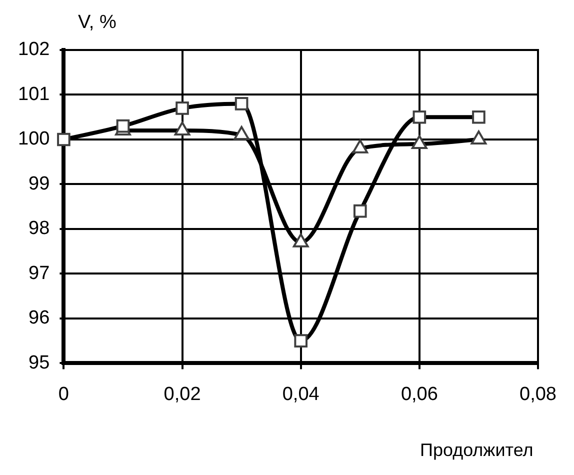 This screenshot has width=574, height=475. Describe the element at coordinates (63, 394) in the screenshot. I see `x-tick-label: 0` at that location.